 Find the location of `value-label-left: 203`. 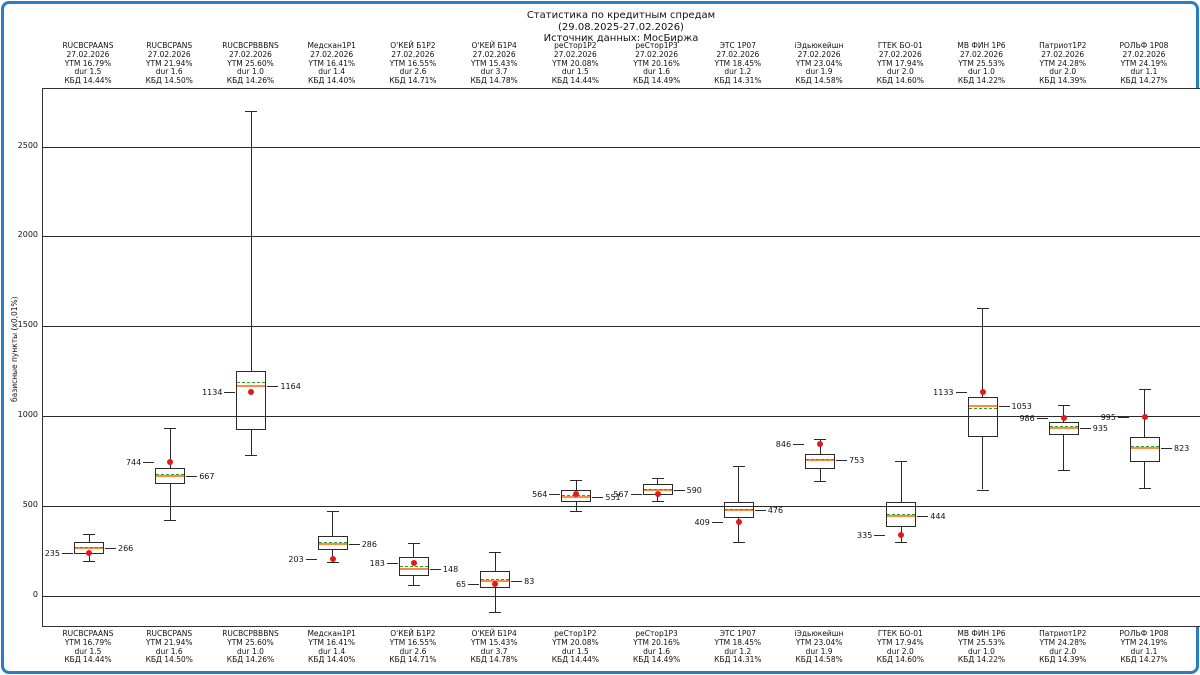

value-label-left: 203 is located at coordinates (296, 559).